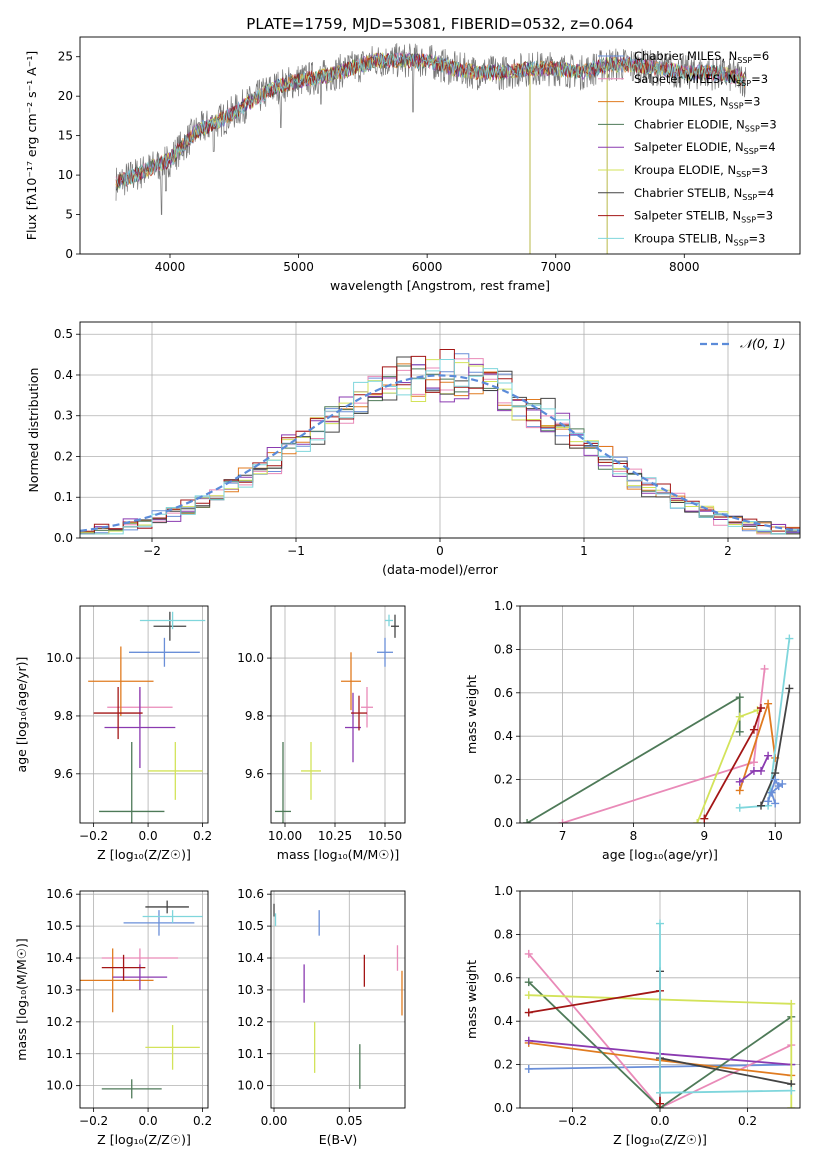 Image resolution: width=819 pixels, height=1170 pixels. What do you see at coordinates (385, 836) in the screenshot?
I see `x-tick-label: 10.50` at bounding box center [385, 836].